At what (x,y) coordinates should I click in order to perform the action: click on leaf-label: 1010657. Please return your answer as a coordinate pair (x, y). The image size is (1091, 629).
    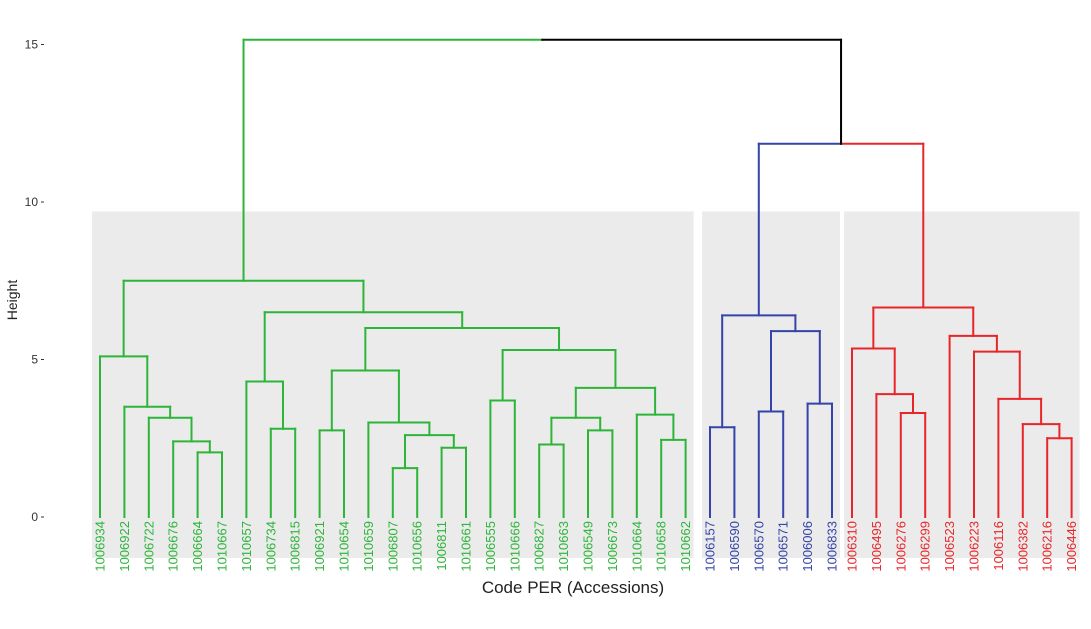
    Looking at the image, I should click on (246, 546).